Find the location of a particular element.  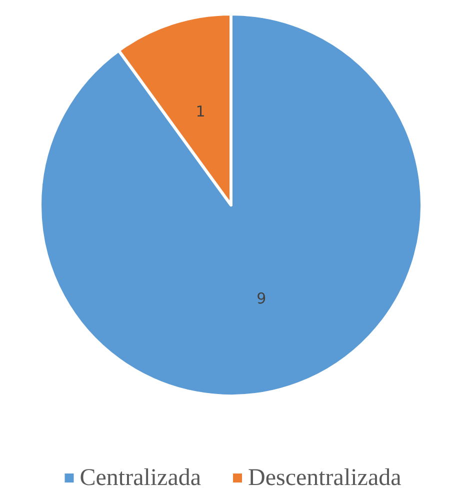

data-label: 1 is located at coordinates (201, 111).